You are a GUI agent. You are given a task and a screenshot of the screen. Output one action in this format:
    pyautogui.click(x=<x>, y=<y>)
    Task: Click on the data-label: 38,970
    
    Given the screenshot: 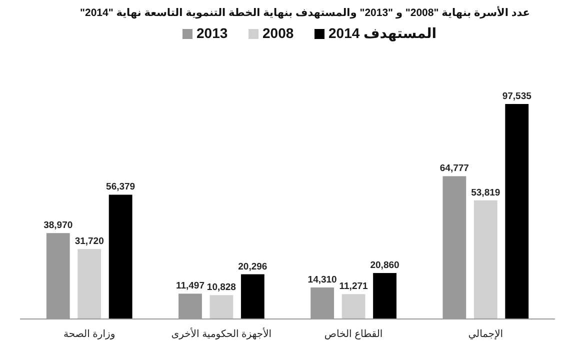 What is the action you would take?
    pyautogui.click(x=58, y=226)
    